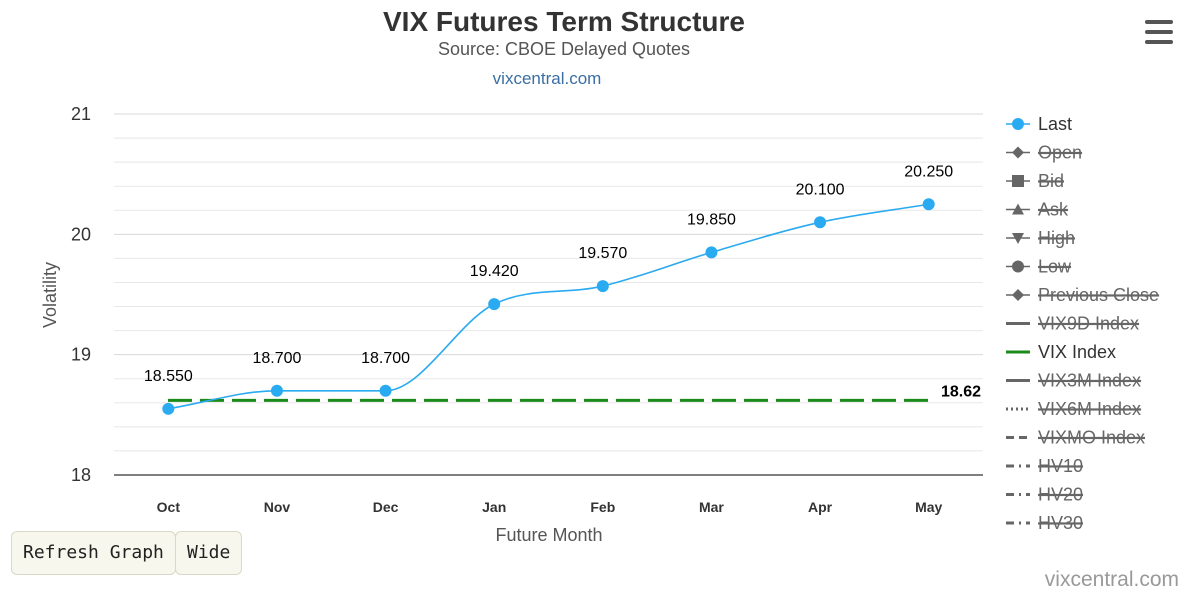  What do you see at coordinates (81, 234) in the screenshot?
I see `y-tick-label: 20` at bounding box center [81, 234].